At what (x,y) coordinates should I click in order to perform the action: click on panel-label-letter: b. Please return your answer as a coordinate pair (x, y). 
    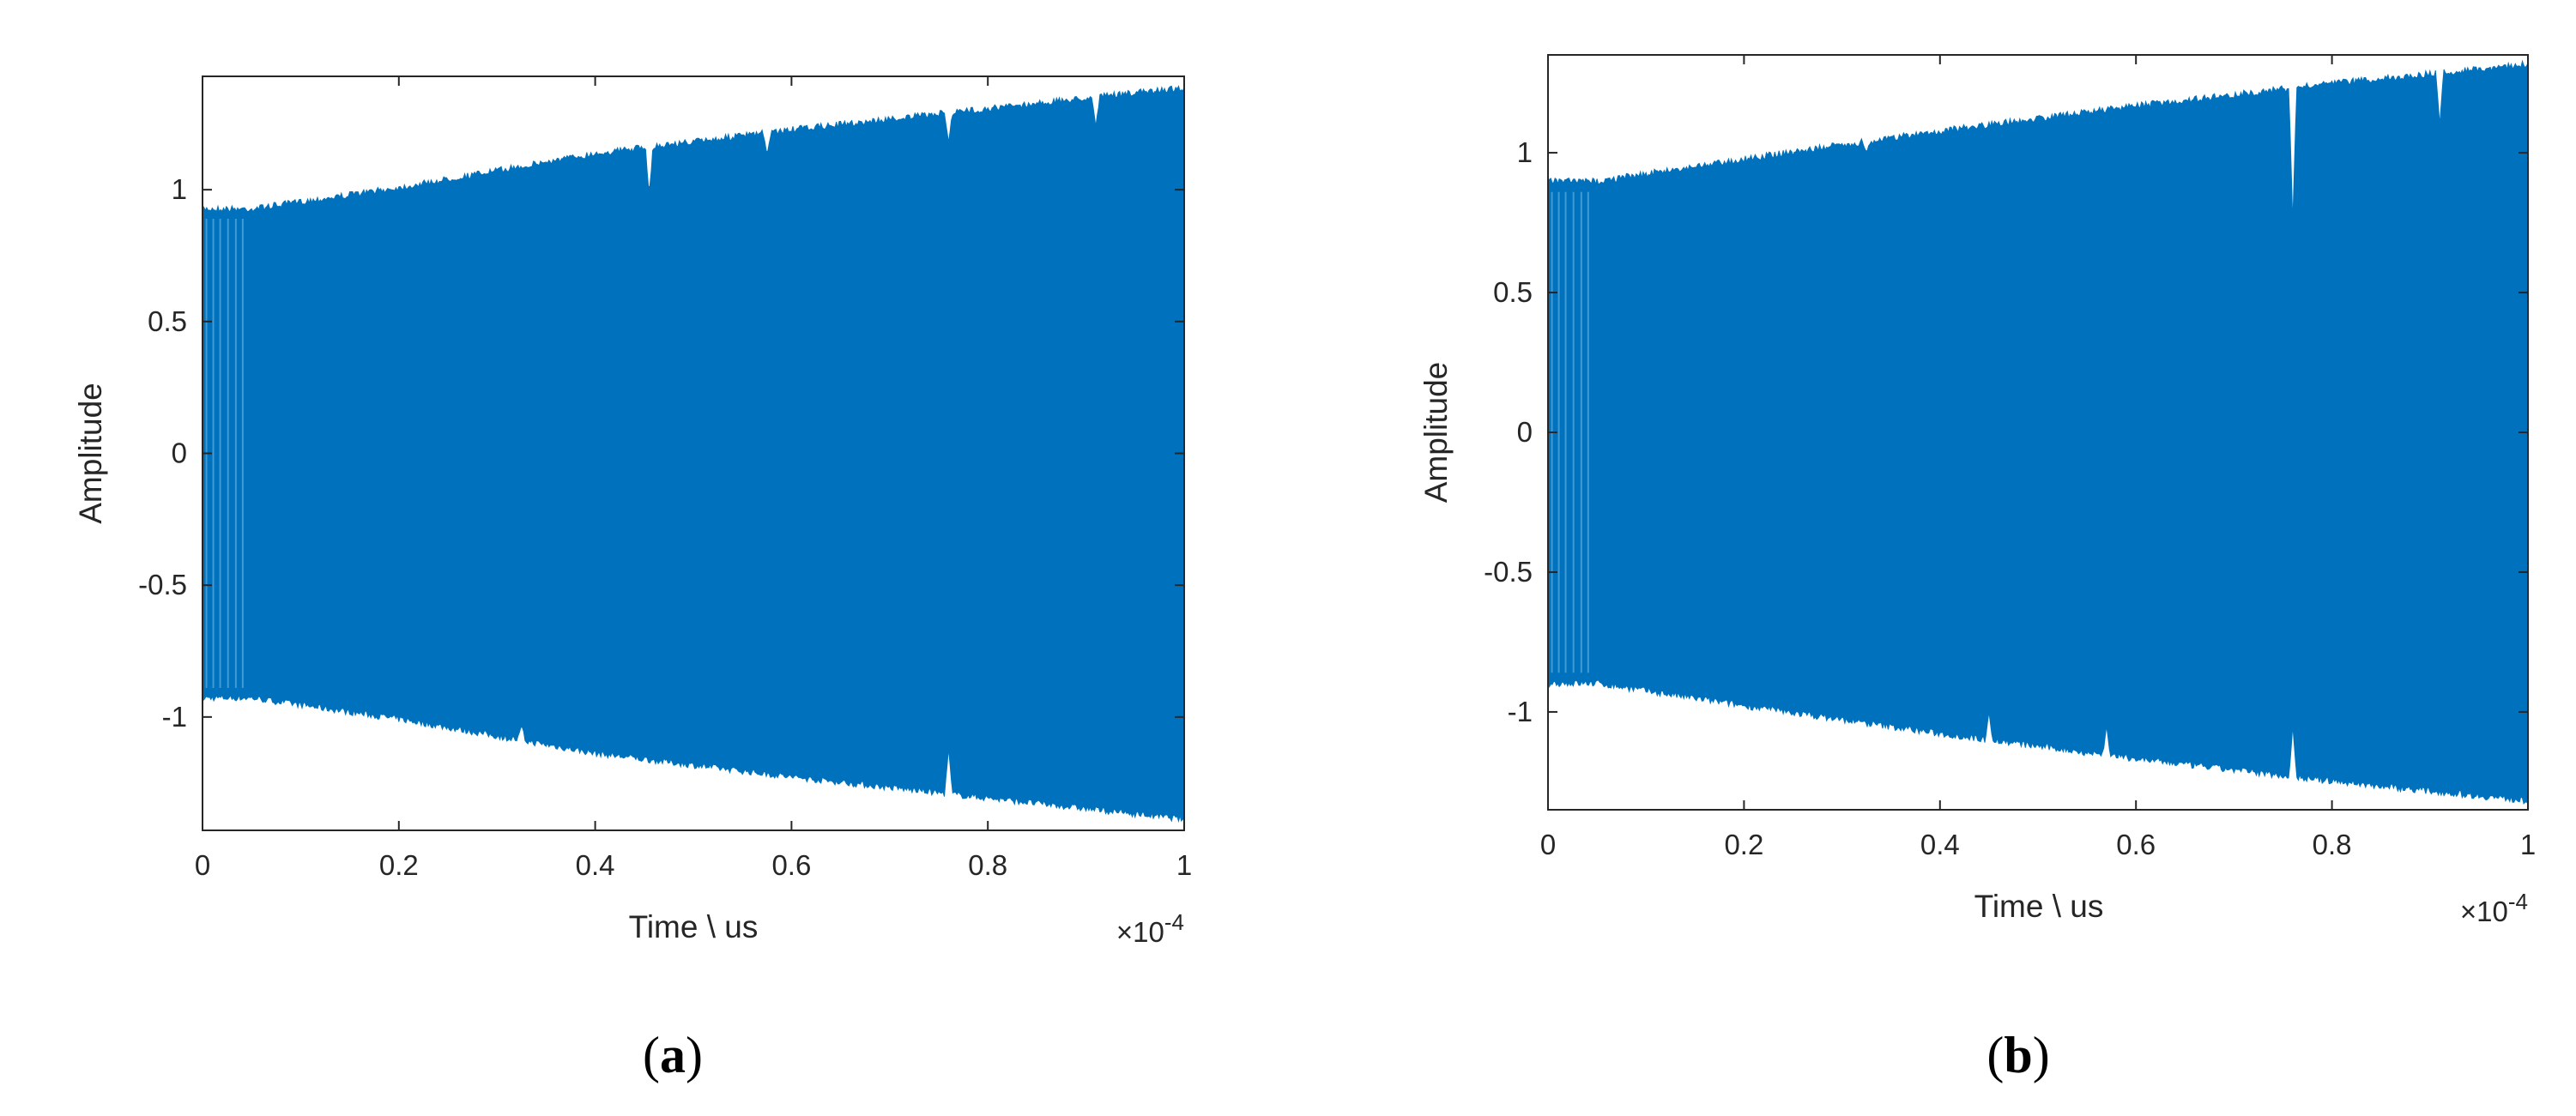
    Looking at the image, I should click on (2018, 1055).